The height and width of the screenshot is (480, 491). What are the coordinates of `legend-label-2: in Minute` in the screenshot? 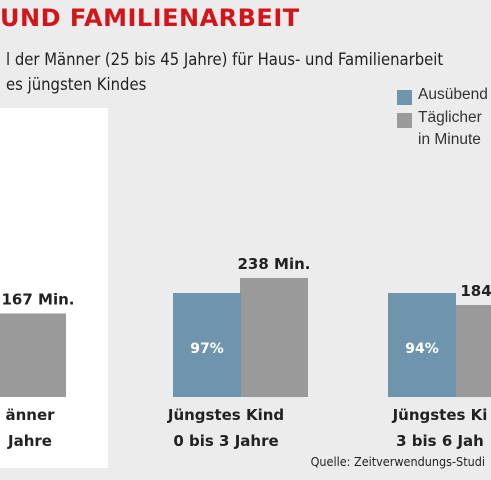 It's located at (449, 139).